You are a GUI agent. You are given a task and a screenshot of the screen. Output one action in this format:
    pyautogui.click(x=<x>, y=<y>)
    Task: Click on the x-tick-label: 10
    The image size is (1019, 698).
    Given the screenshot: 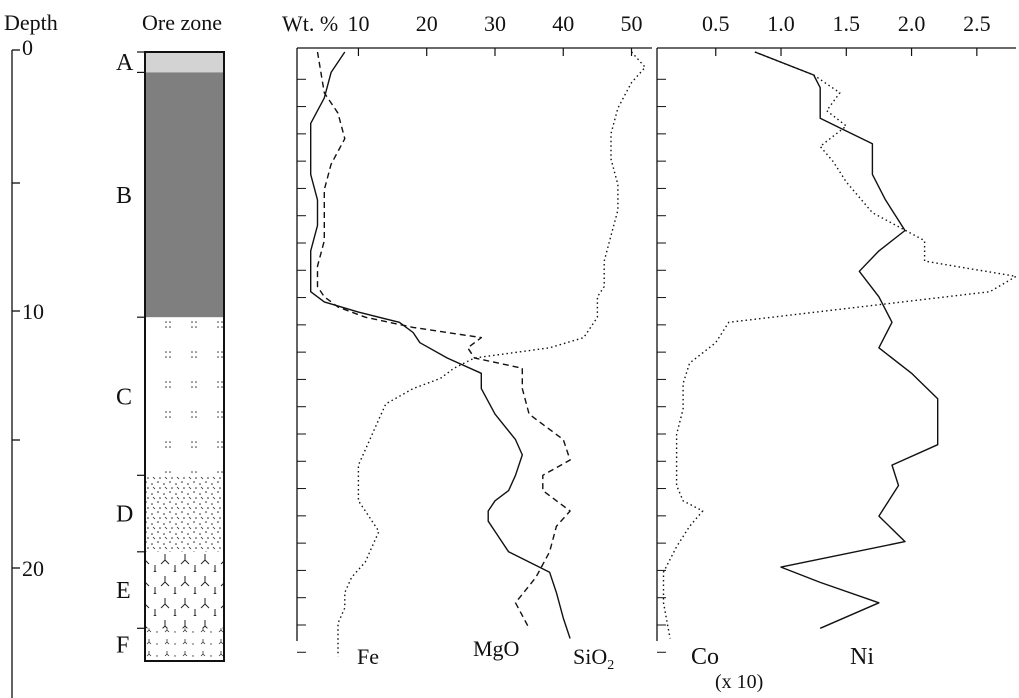 What is the action you would take?
    pyautogui.click(x=358, y=23)
    